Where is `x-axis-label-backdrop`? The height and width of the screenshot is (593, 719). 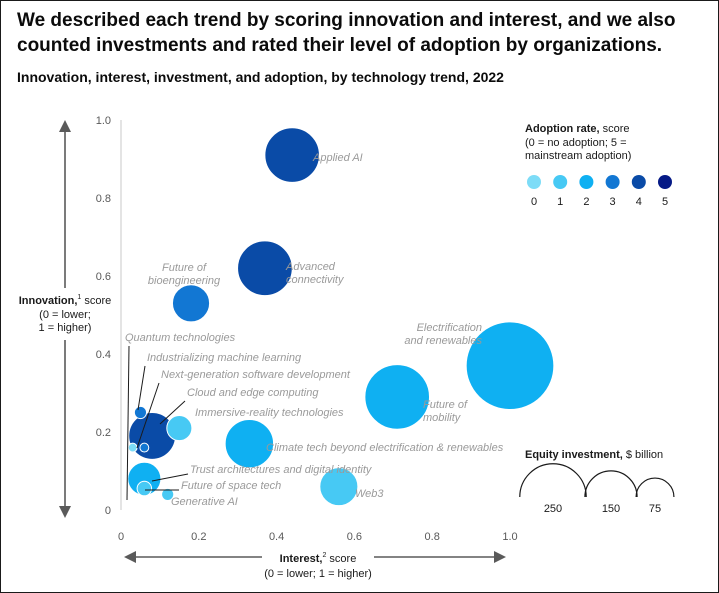
x-axis-label-backdrop is located at coordinates (318, 557).